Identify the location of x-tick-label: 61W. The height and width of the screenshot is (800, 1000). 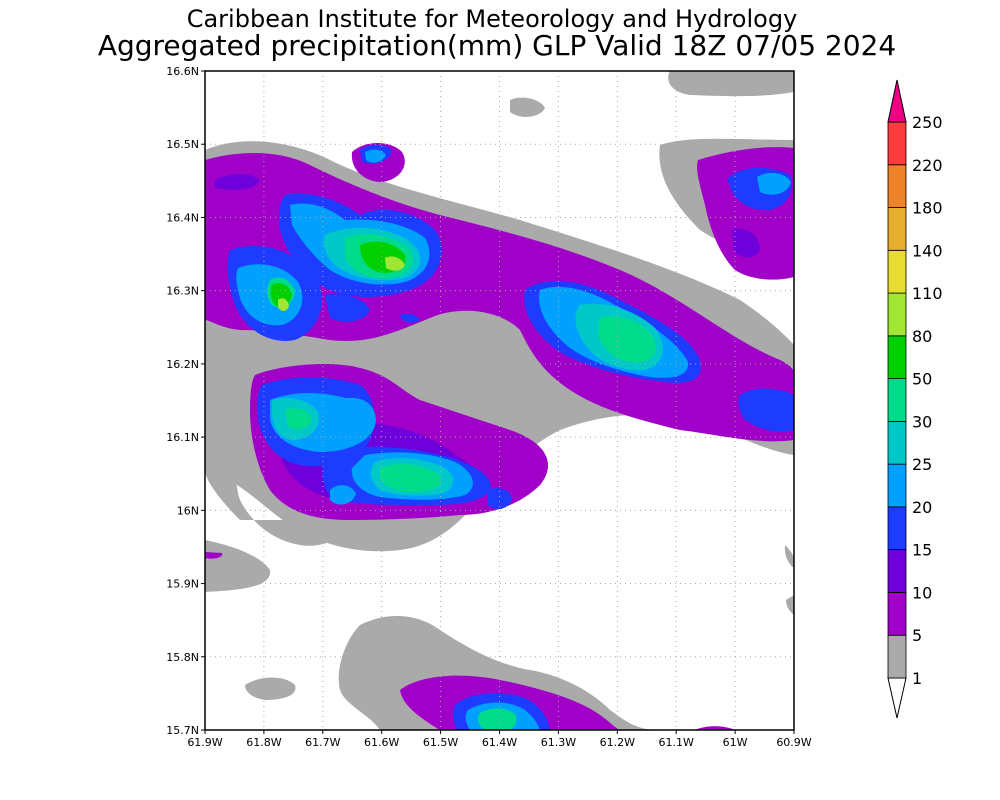
(735, 742).